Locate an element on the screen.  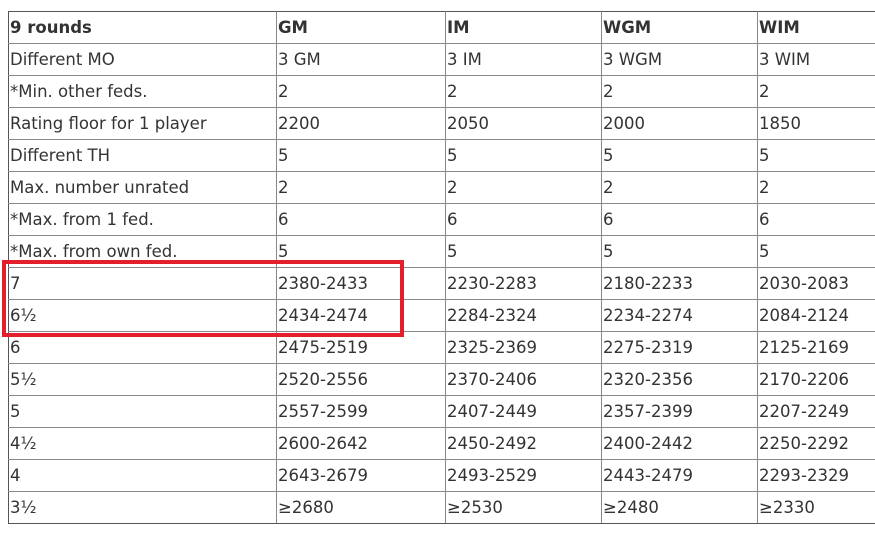
row-label: 5½ is located at coordinates (142, 379).